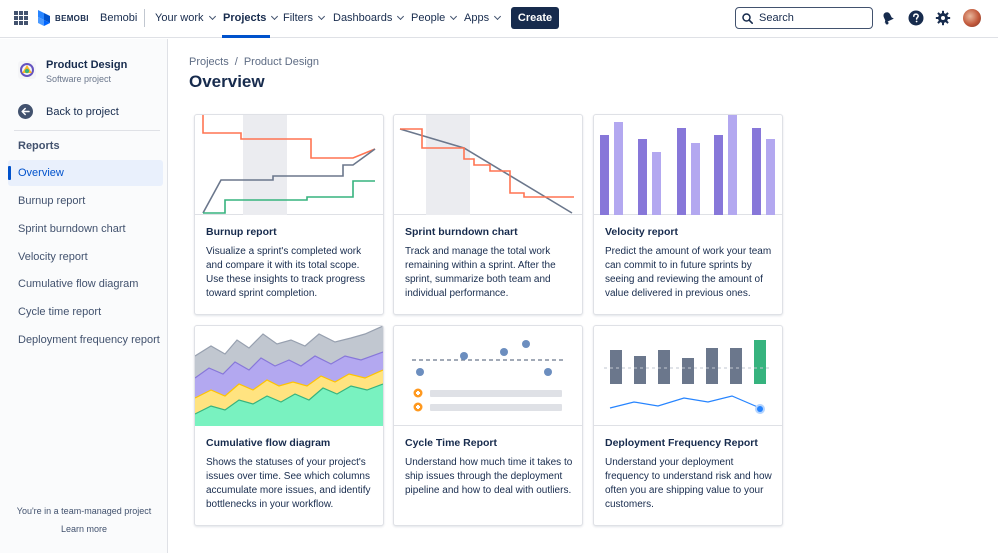 The image size is (998, 553). What do you see at coordinates (87, 65) in the screenshot?
I see `project-name: Product Design` at bounding box center [87, 65].